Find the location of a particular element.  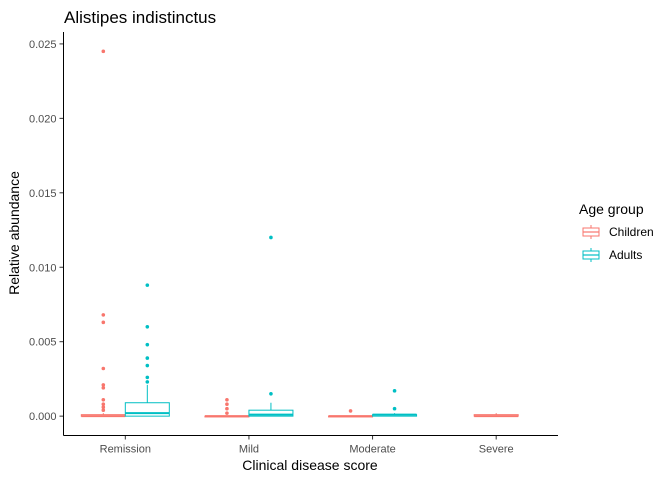

y-tick-label: 0.005 is located at coordinates (43, 343).